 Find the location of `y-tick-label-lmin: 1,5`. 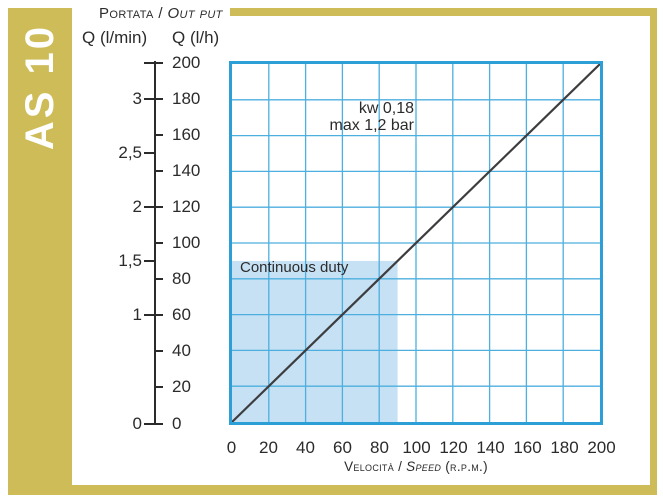

y-tick-label-lmin: 1,5 is located at coordinates (130, 261).